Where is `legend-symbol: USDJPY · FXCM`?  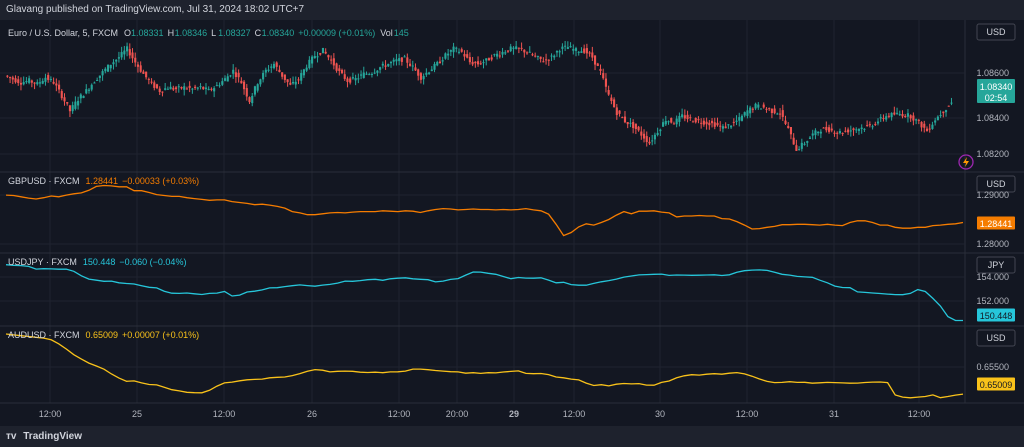 legend-symbol: USDJPY · FXCM is located at coordinates (42, 262).